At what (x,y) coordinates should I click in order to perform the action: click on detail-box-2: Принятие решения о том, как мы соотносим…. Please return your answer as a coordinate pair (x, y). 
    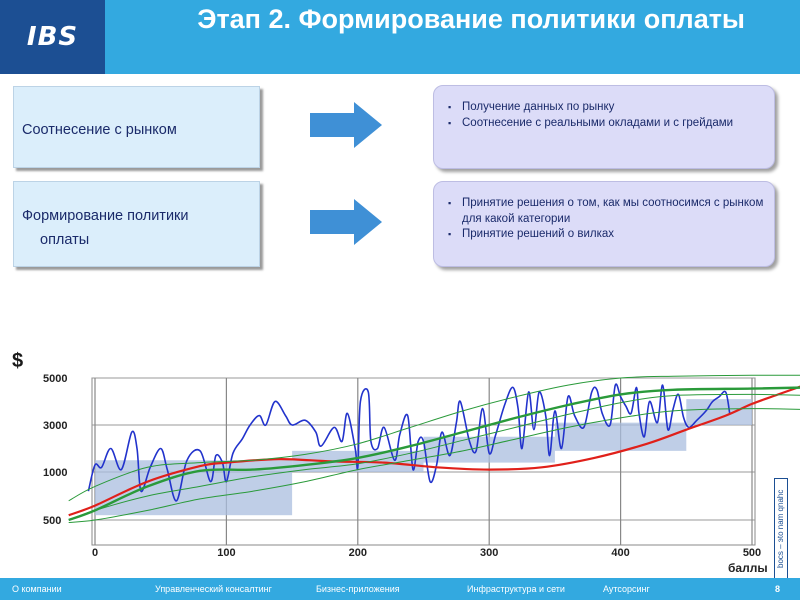
    Looking at the image, I should click on (604, 224).